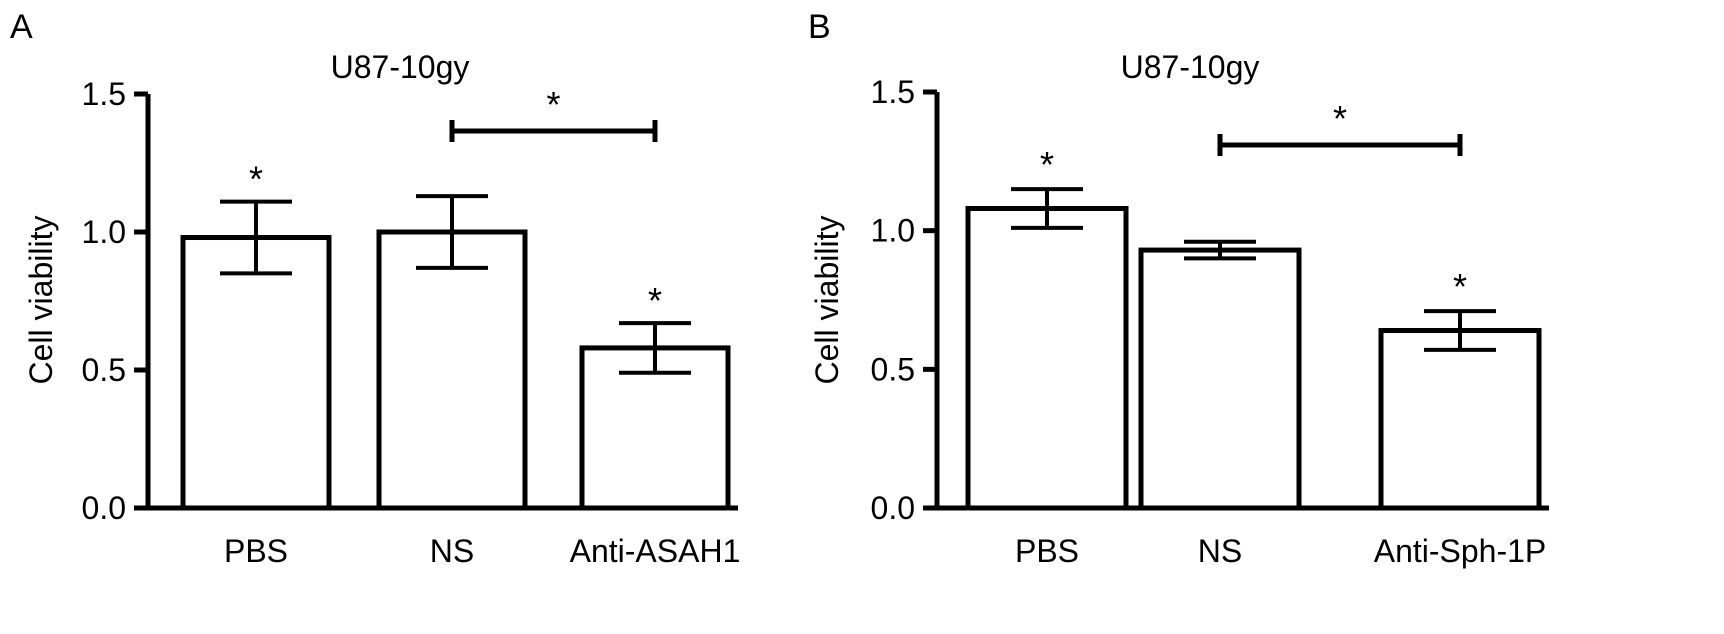 The width and height of the screenshot is (1724, 634). I want to click on x-tick-label: Anti-ASAH1, so click(655, 551).